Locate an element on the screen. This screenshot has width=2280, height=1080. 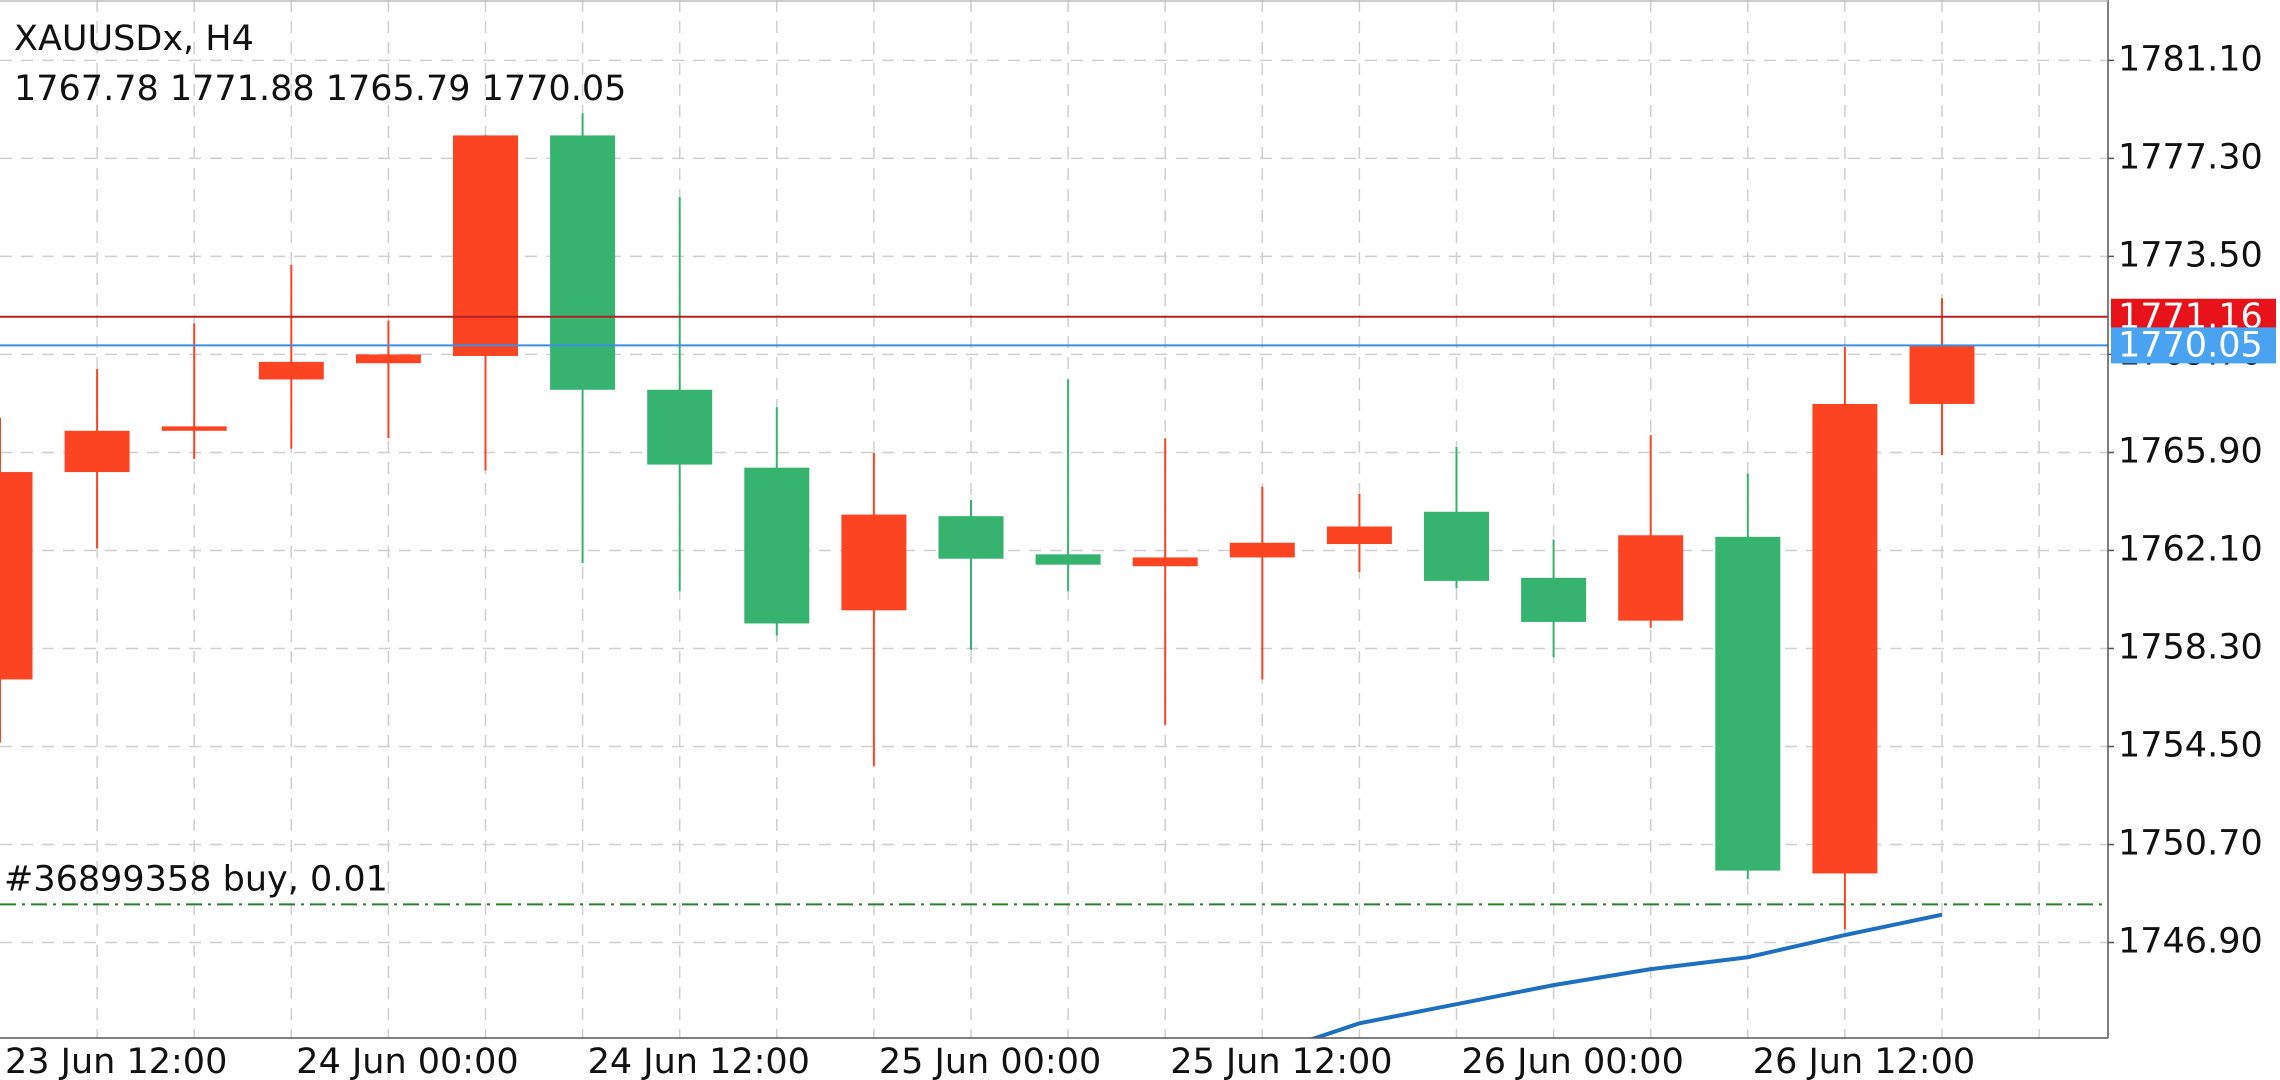
chart-title: XAUUSDx, H4 is located at coordinates (134, 39).